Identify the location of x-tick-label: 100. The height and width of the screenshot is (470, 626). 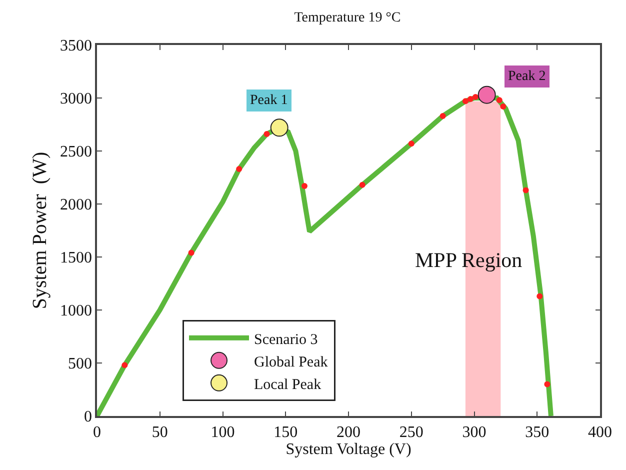
(222, 432).